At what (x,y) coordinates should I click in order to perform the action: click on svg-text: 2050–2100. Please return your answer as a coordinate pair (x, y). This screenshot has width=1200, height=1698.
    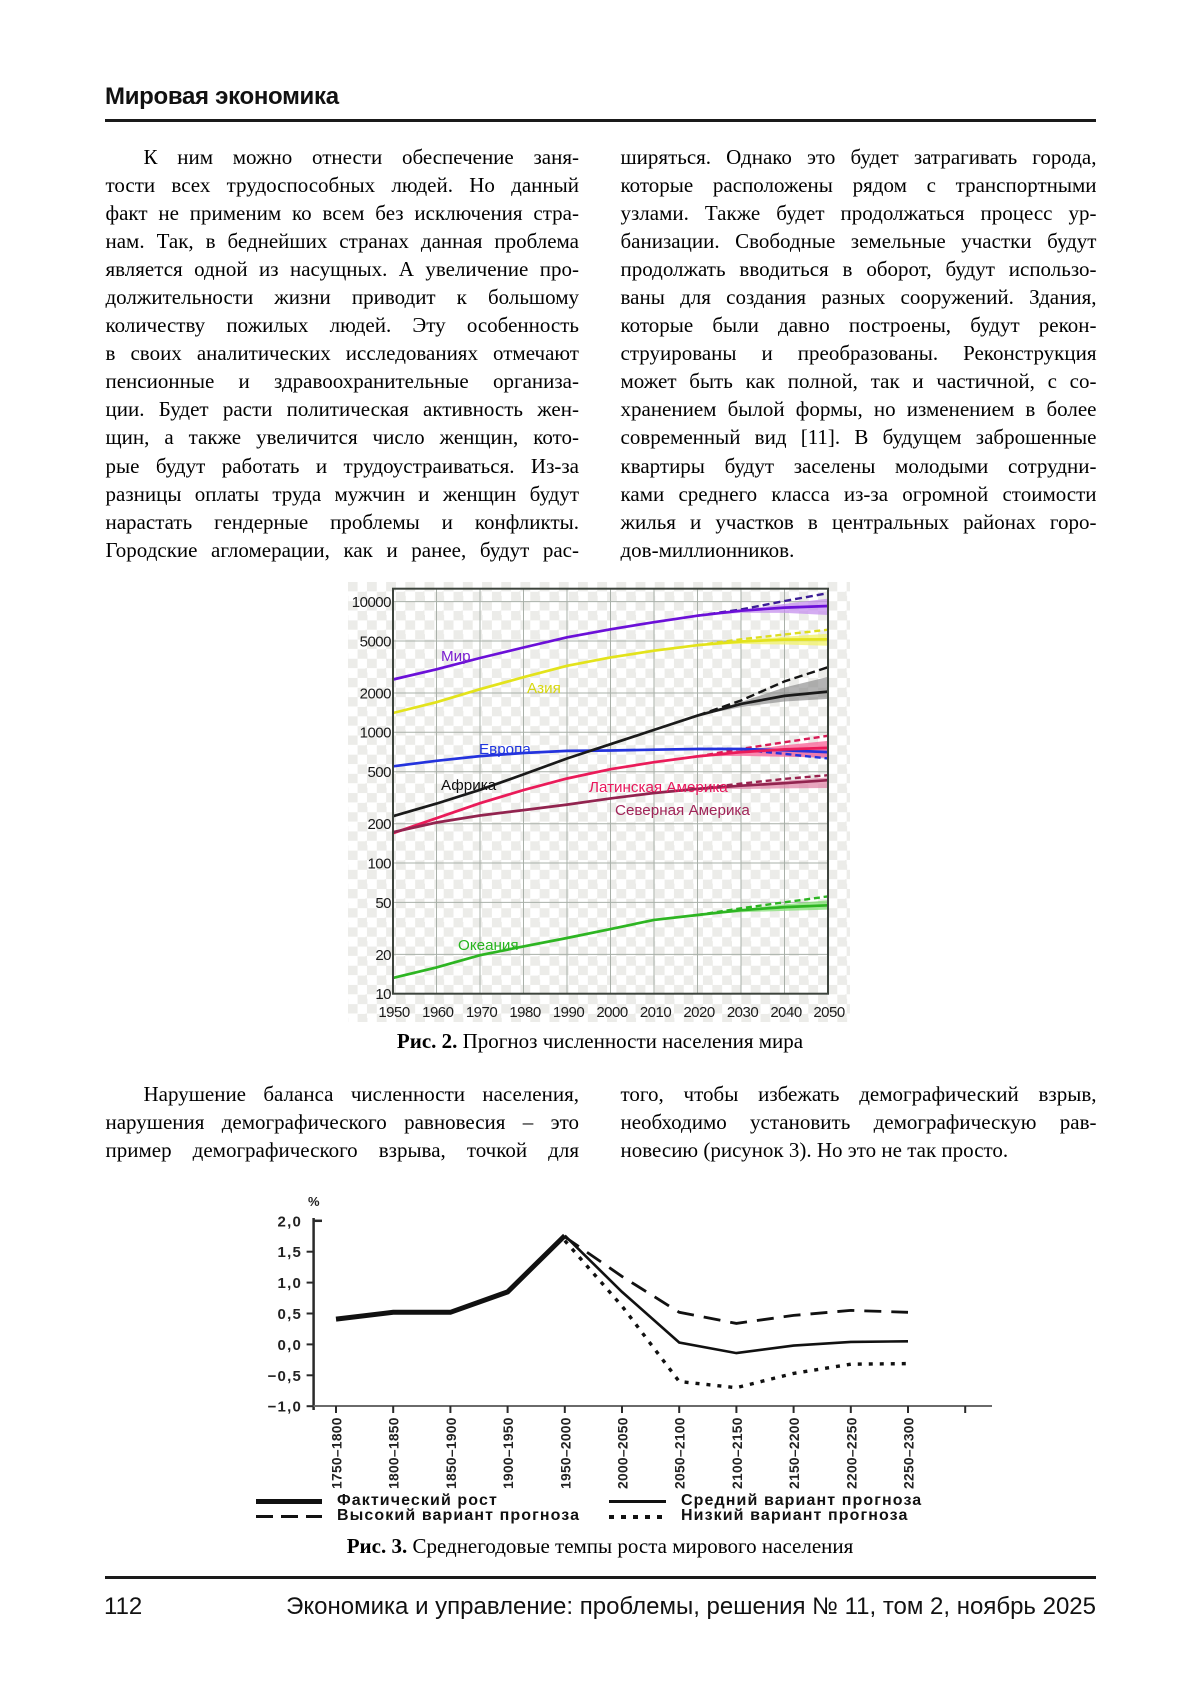
    Looking at the image, I should click on (680, 1453).